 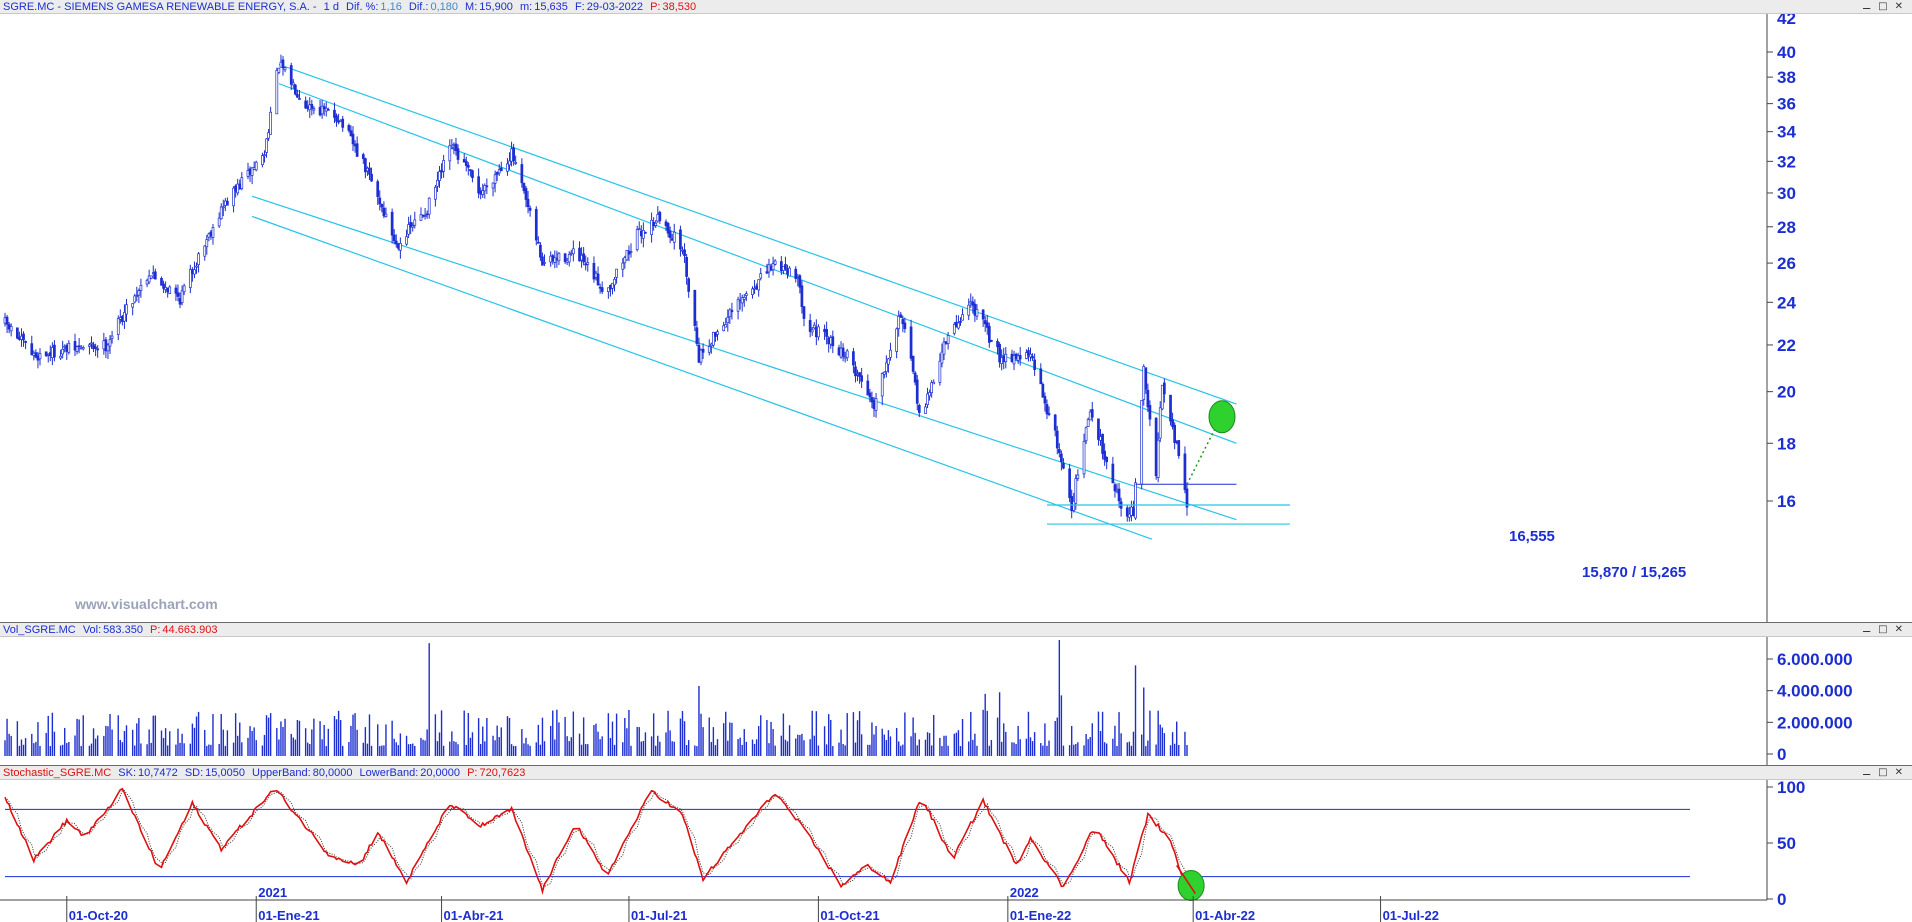 What do you see at coordinates (1634, 572) in the screenshot?
I see `support-label: 15,870 / 15,265` at bounding box center [1634, 572].